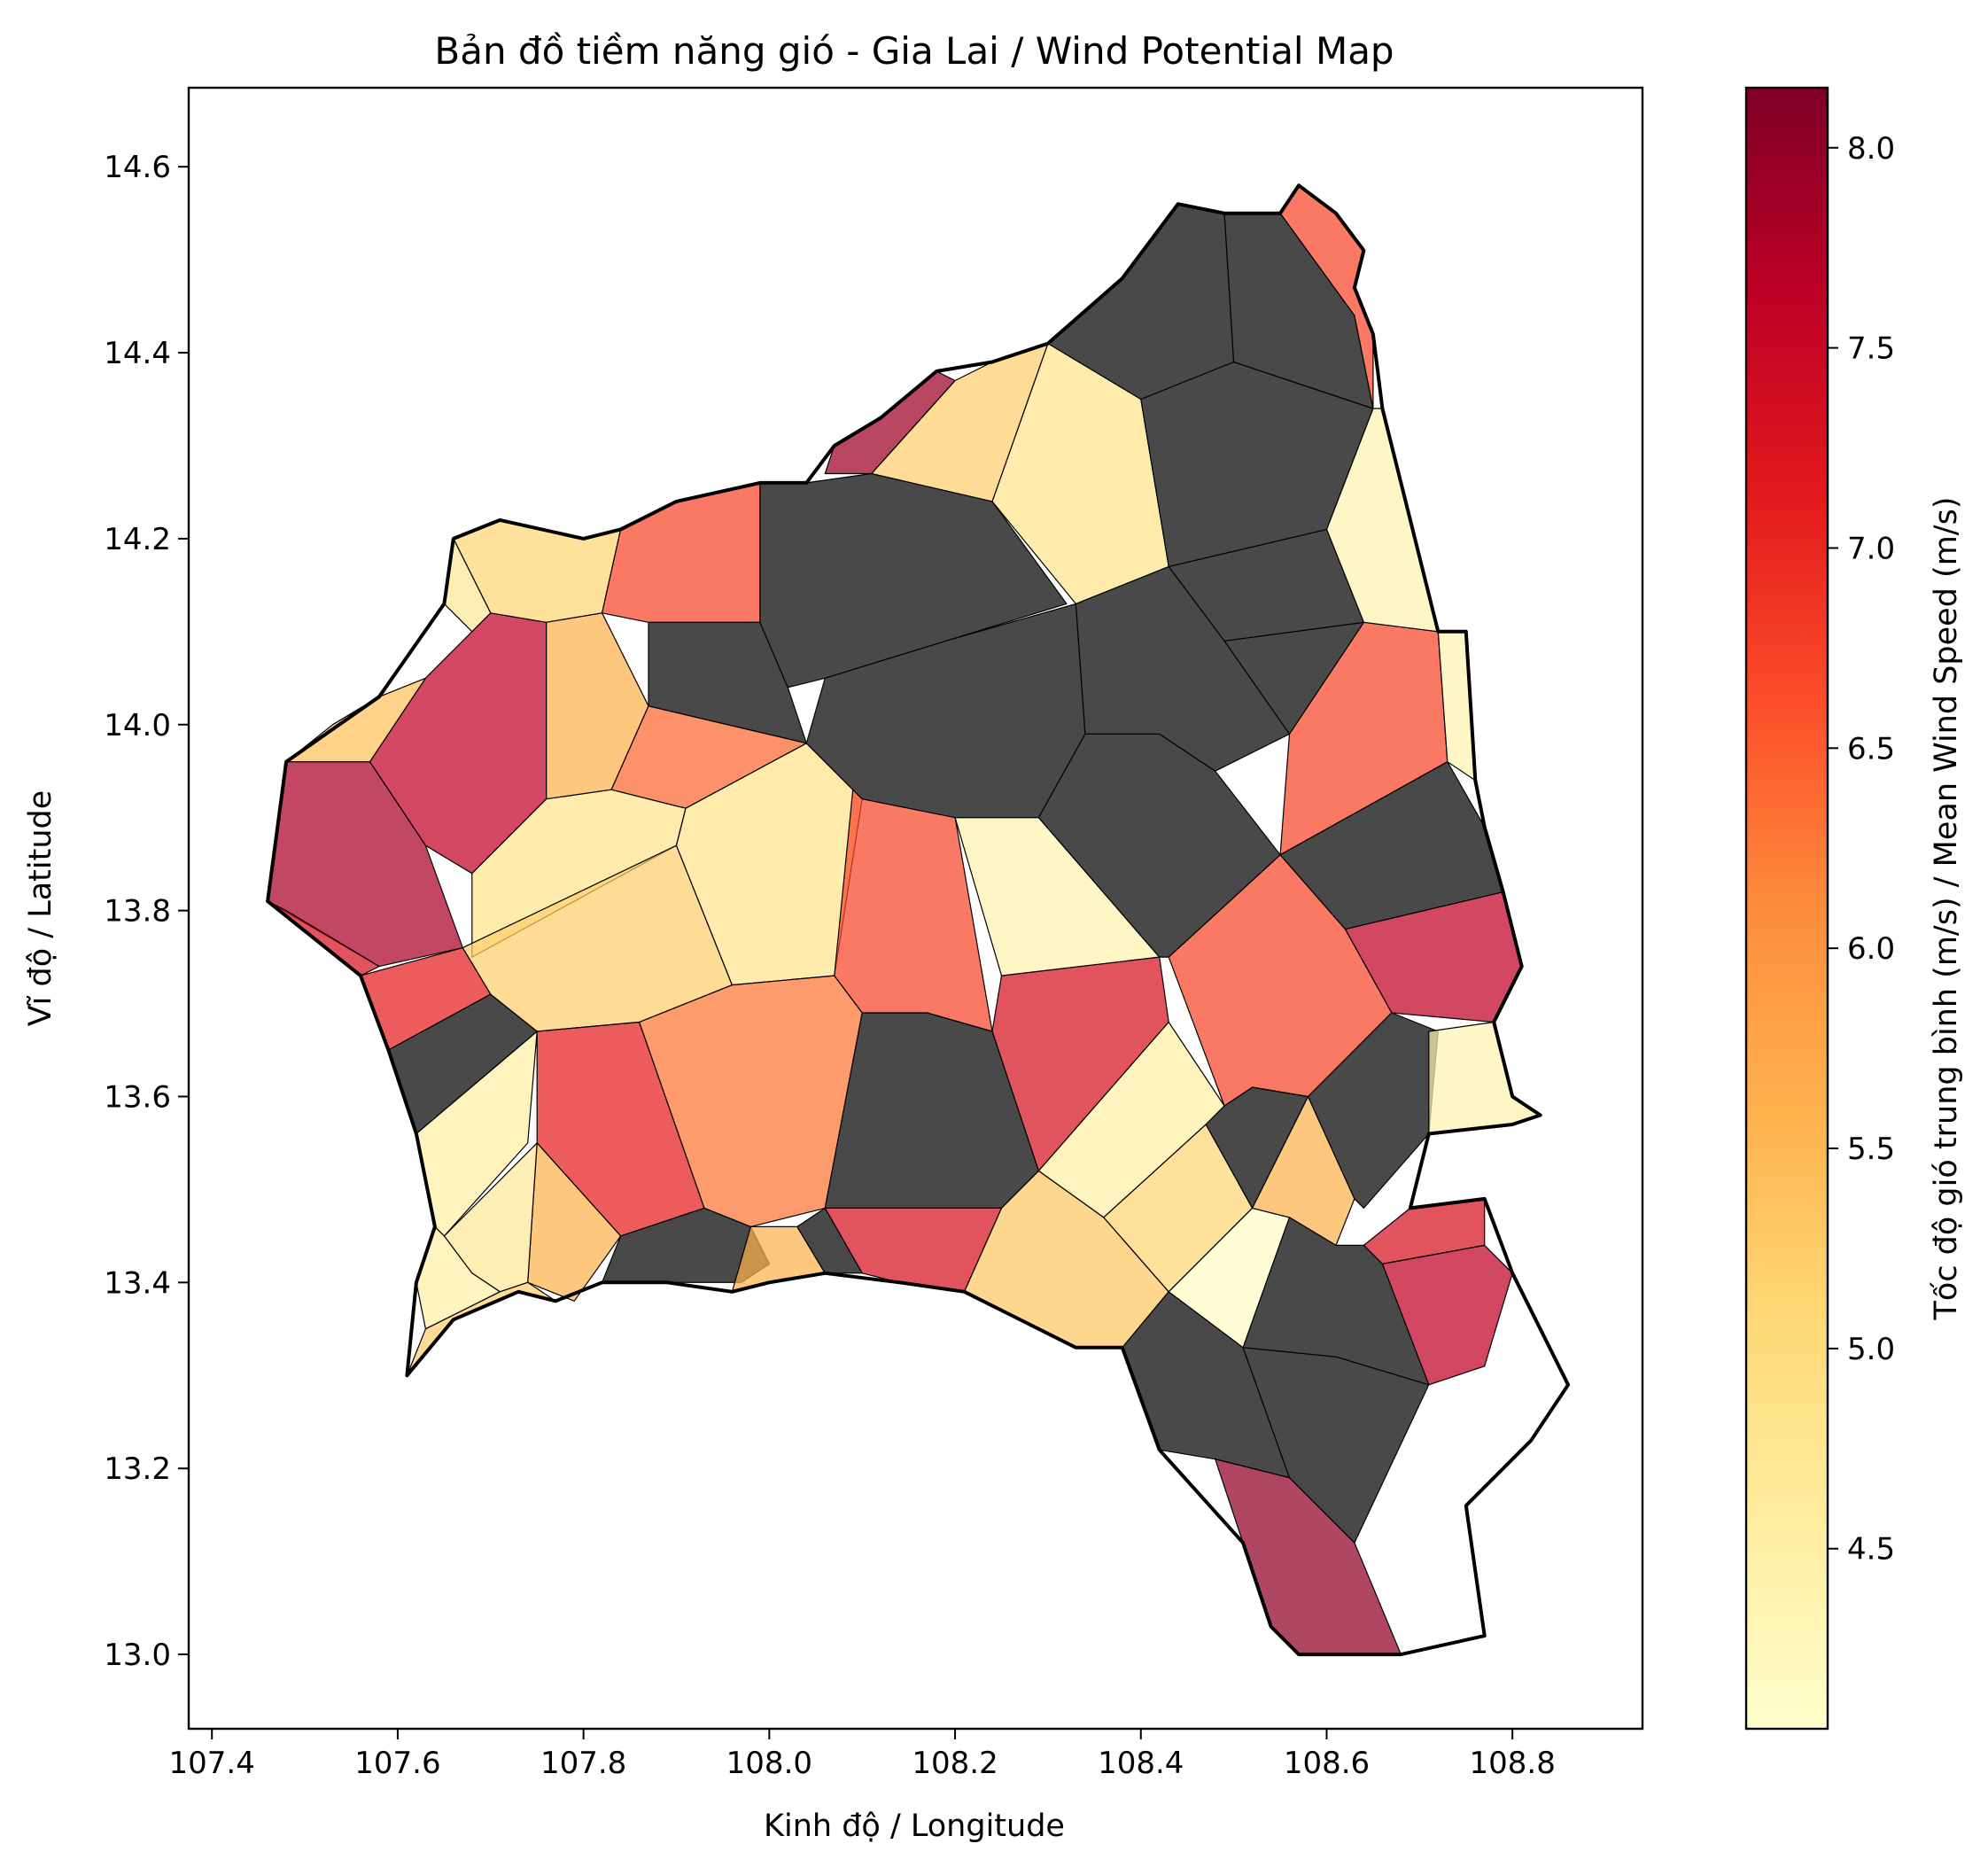  What do you see at coordinates (137, 912) in the screenshot?
I see `y-tick-label: 13.8` at bounding box center [137, 912].